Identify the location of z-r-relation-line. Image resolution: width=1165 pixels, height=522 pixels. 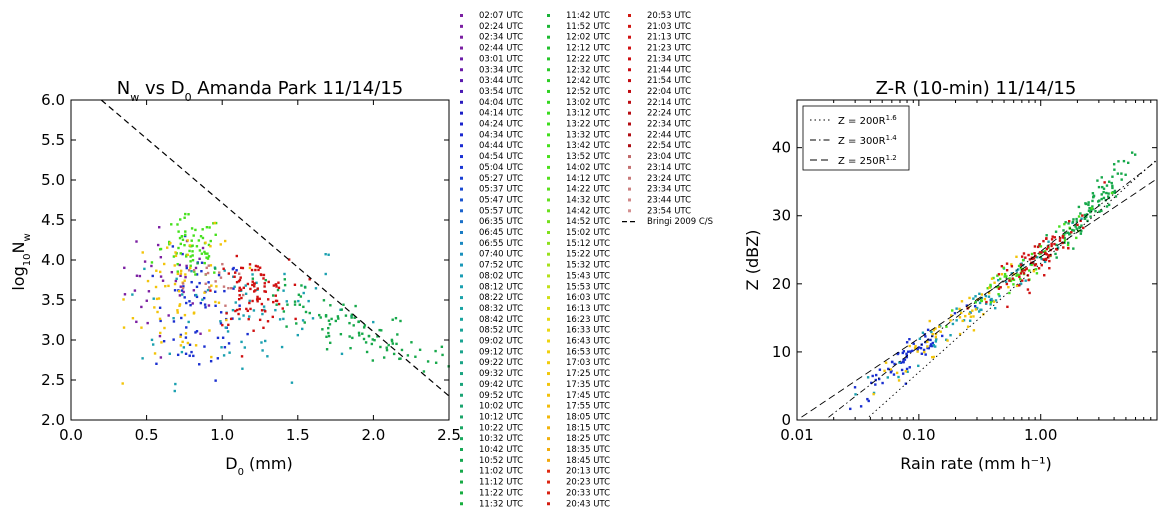
(1013, 288).